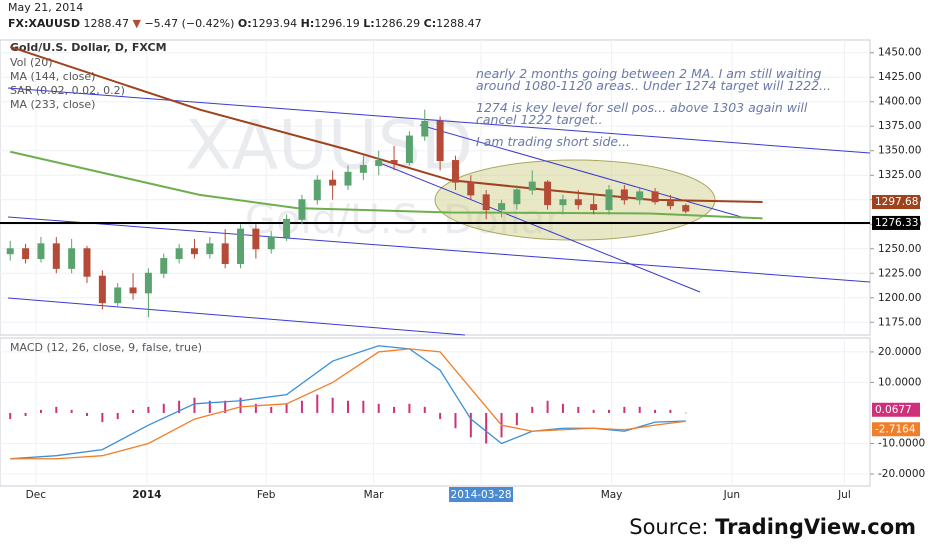  Describe the element at coordinates (52, 76) in the screenshot. I see `legend-entry: MA (144, close)` at that location.